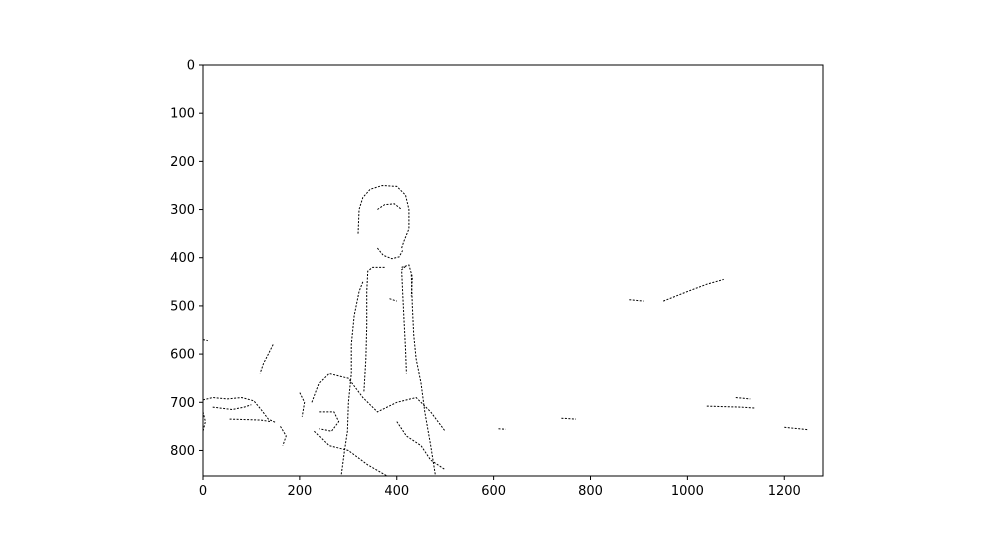 The height and width of the screenshot is (536, 1000). What do you see at coordinates (493, 491) in the screenshot?
I see `x-tick-label: 600` at bounding box center [493, 491].